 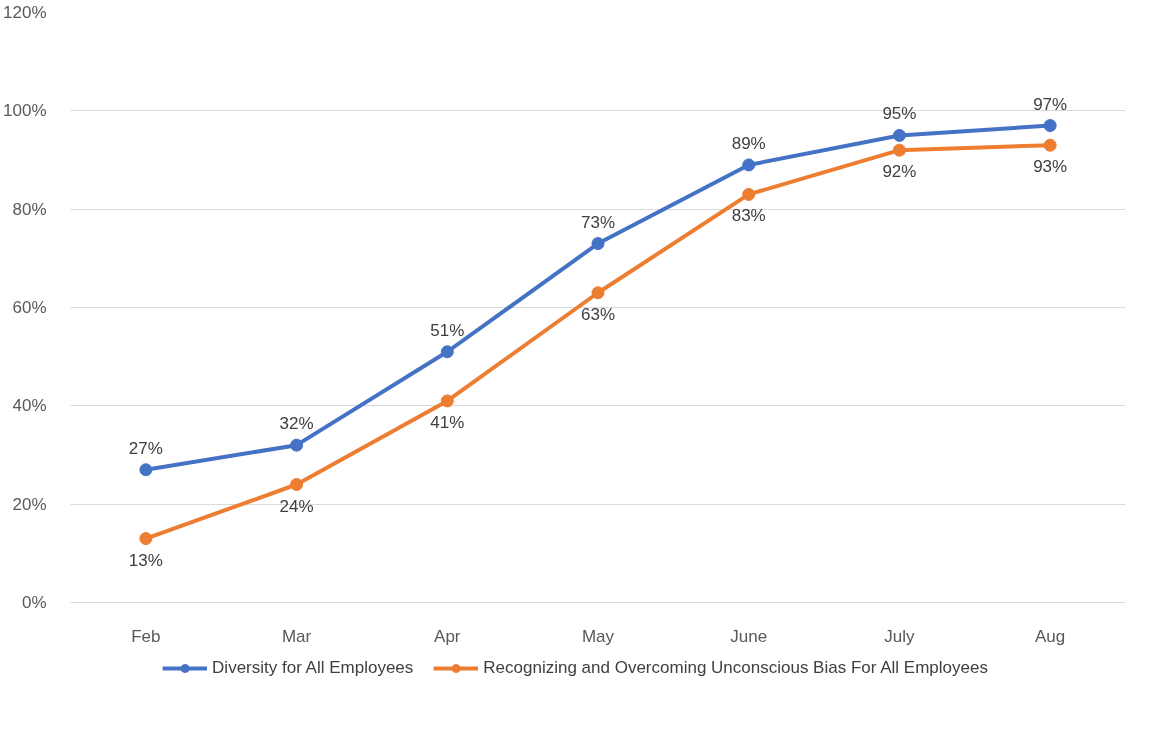 What do you see at coordinates (749, 636) in the screenshot?
I see `x-tick-label: June` at bounding box center [749, 636].